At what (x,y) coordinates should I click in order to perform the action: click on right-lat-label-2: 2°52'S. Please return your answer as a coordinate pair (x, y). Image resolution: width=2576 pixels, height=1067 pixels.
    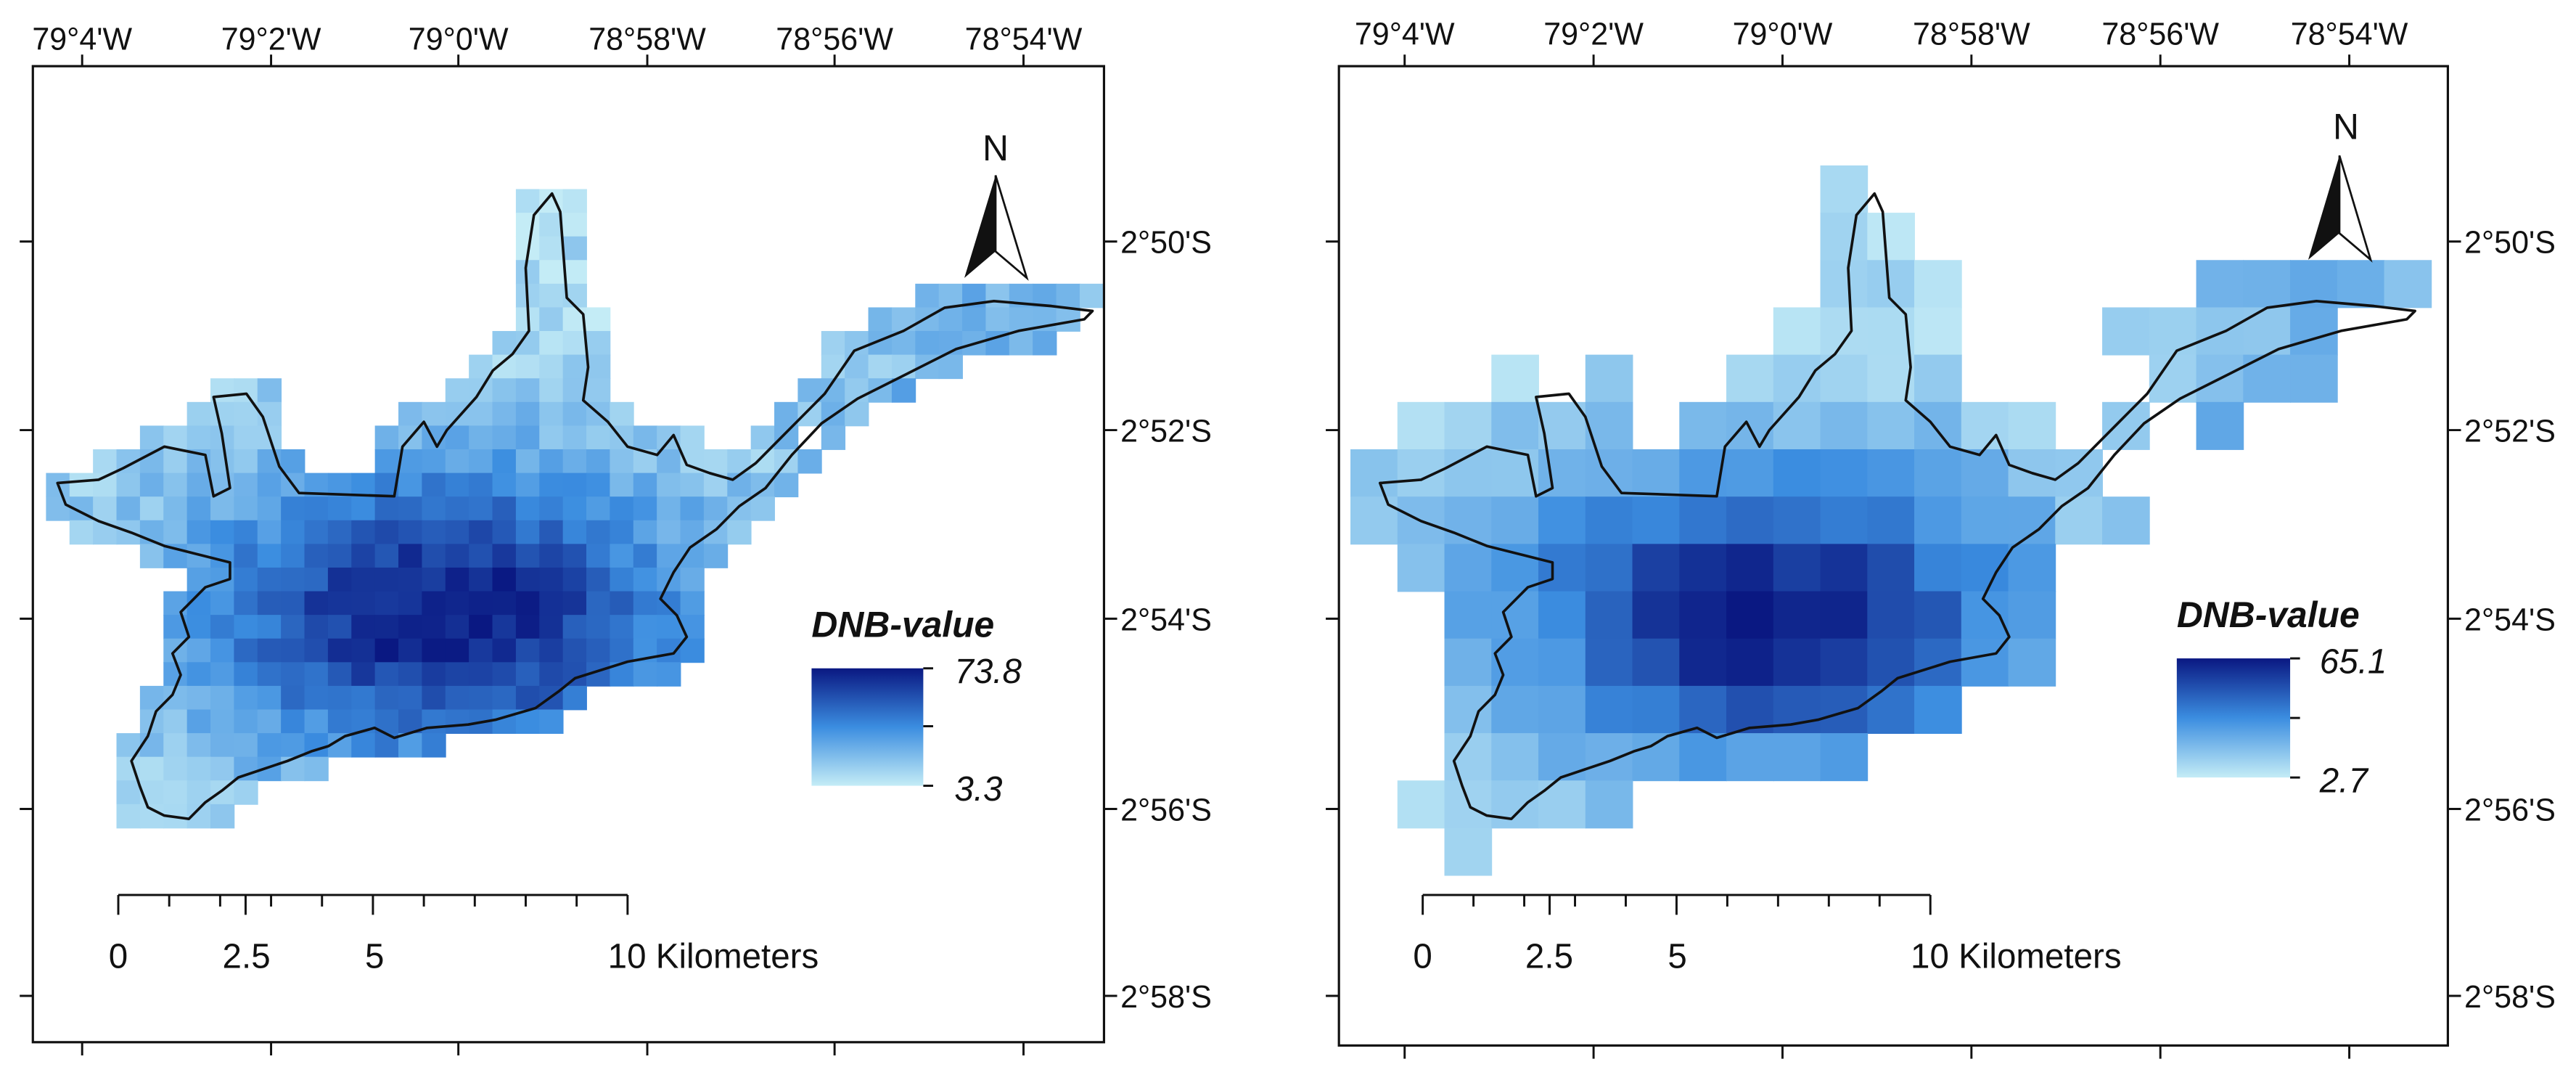
    Looking at the image, I should click on (2510, 432).